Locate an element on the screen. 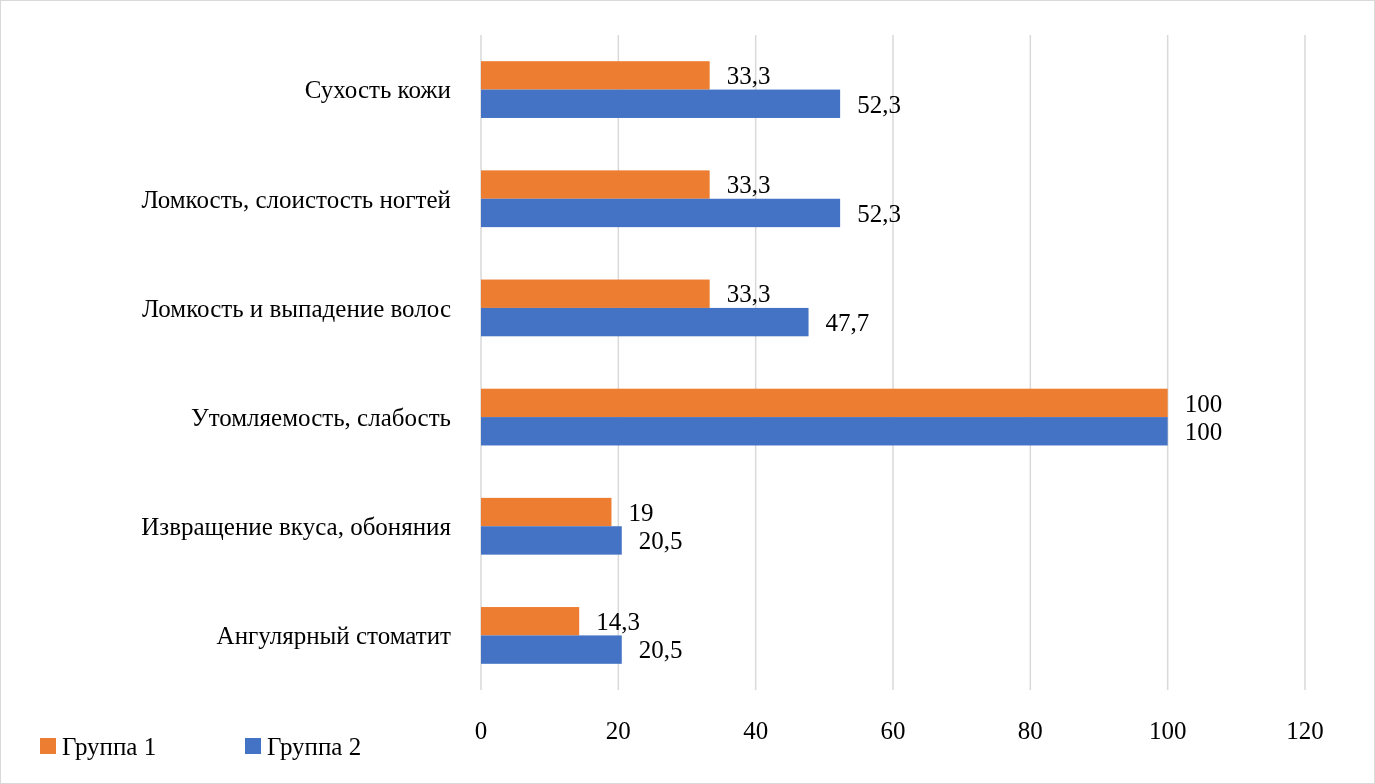  data-label: 47,7 is located at coordinates (847, 322).